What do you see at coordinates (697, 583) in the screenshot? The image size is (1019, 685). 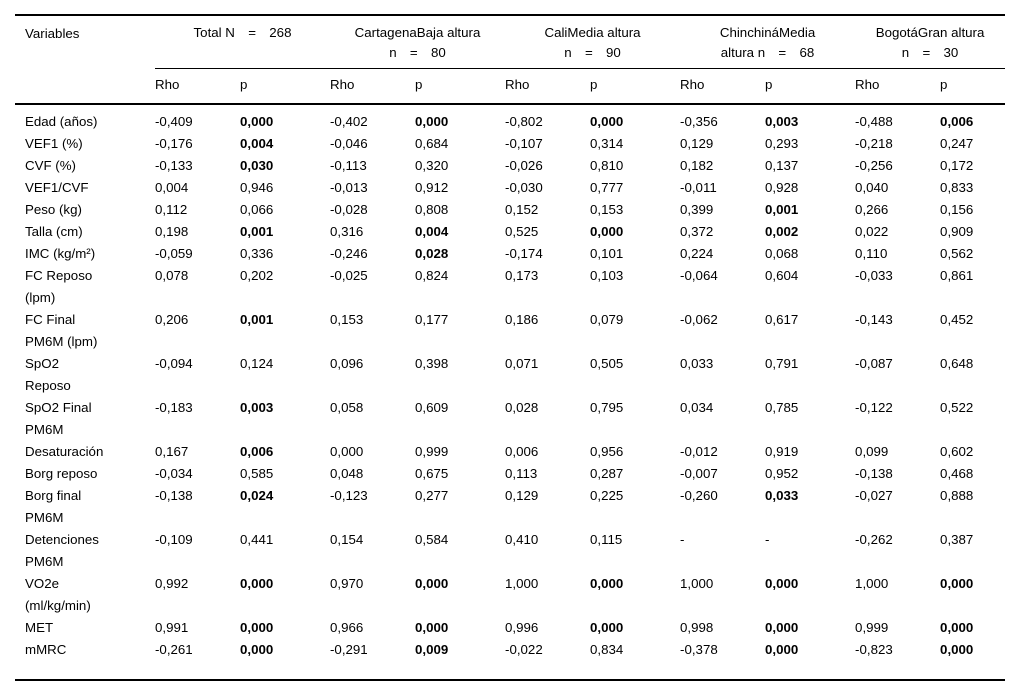 I see `rho-value: 1,000` at bounding box center [697, 583].